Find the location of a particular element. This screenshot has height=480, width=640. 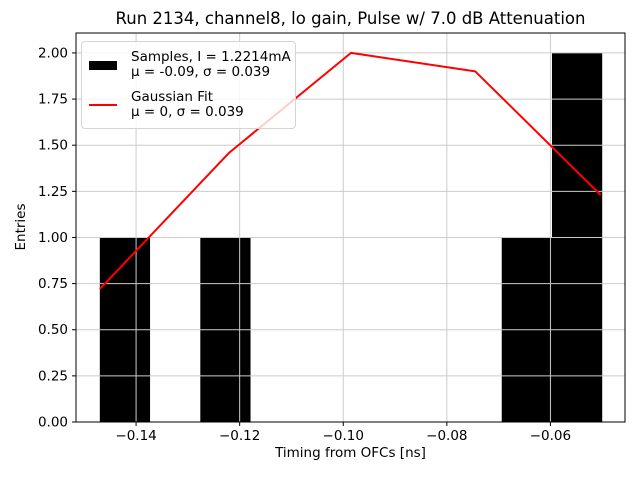

x-tick-label: −0.14 is located at coordinates (135, 436).